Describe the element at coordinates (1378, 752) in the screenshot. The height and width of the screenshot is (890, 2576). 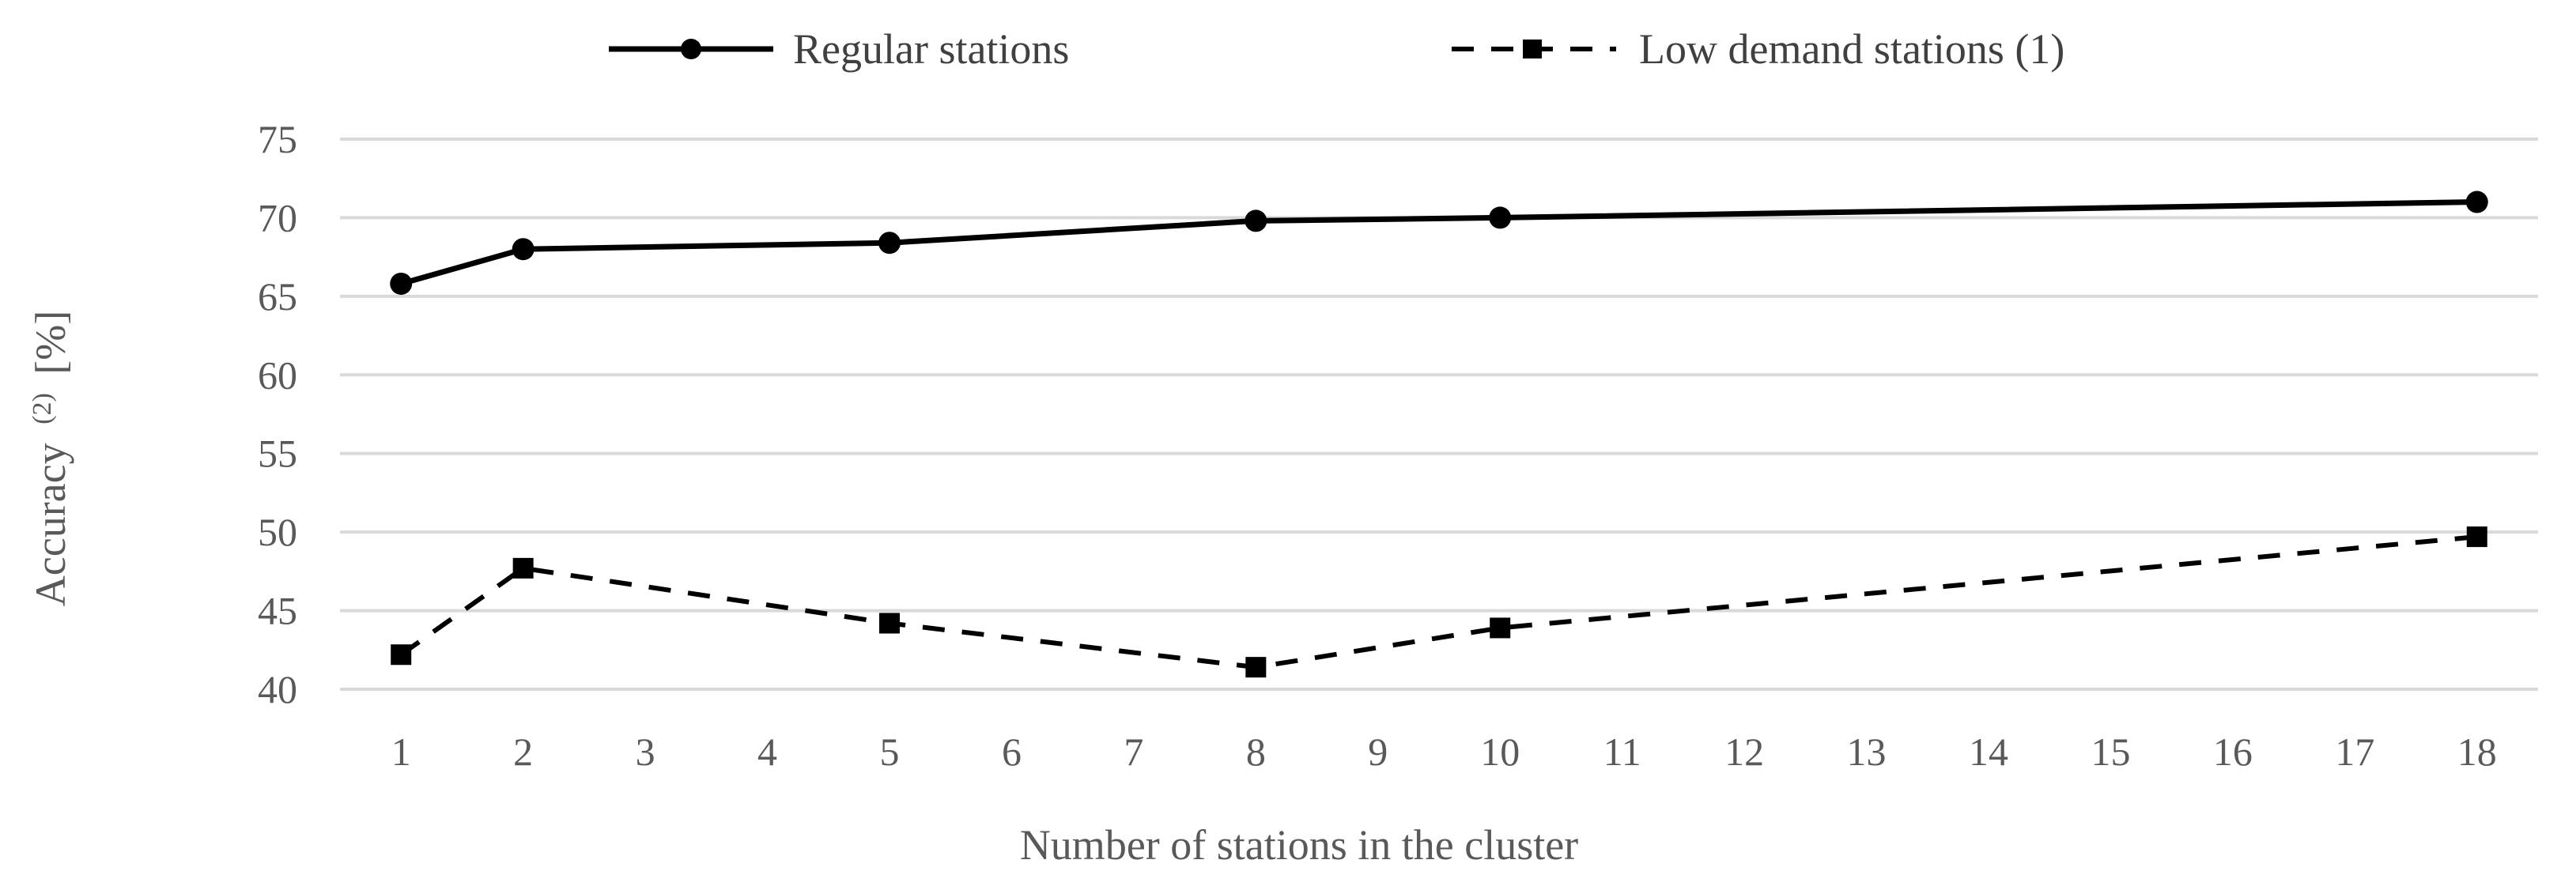
I see `x-tick-label: 9` at that location.